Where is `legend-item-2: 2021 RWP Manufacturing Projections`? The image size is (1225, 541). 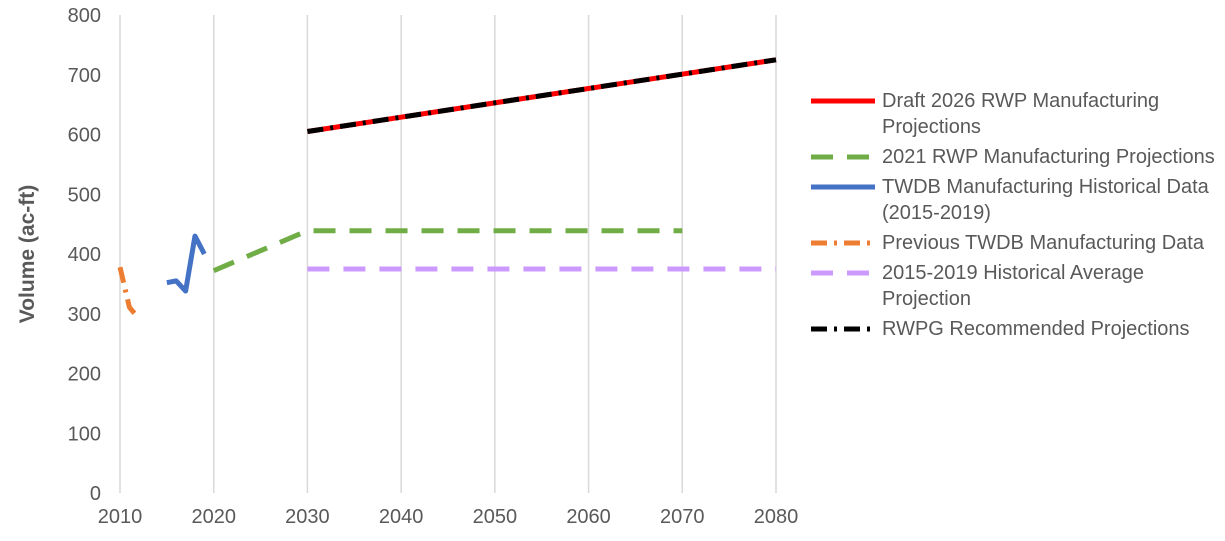
legend-item-2: 2021 RWP Manufacturing Projections is located at coordinates (1014, 157).